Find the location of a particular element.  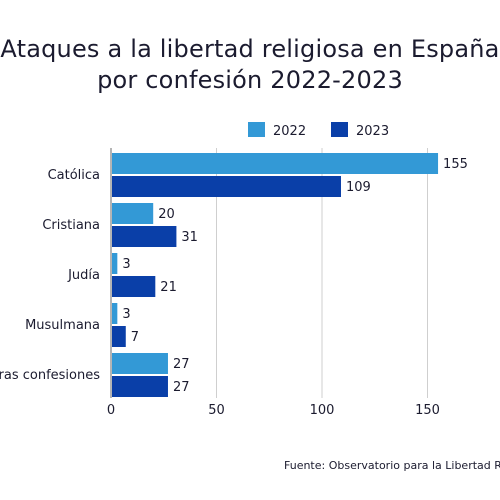

chart-title-line2: por confesión 2022-2023 is located at coordinates (250, 80).